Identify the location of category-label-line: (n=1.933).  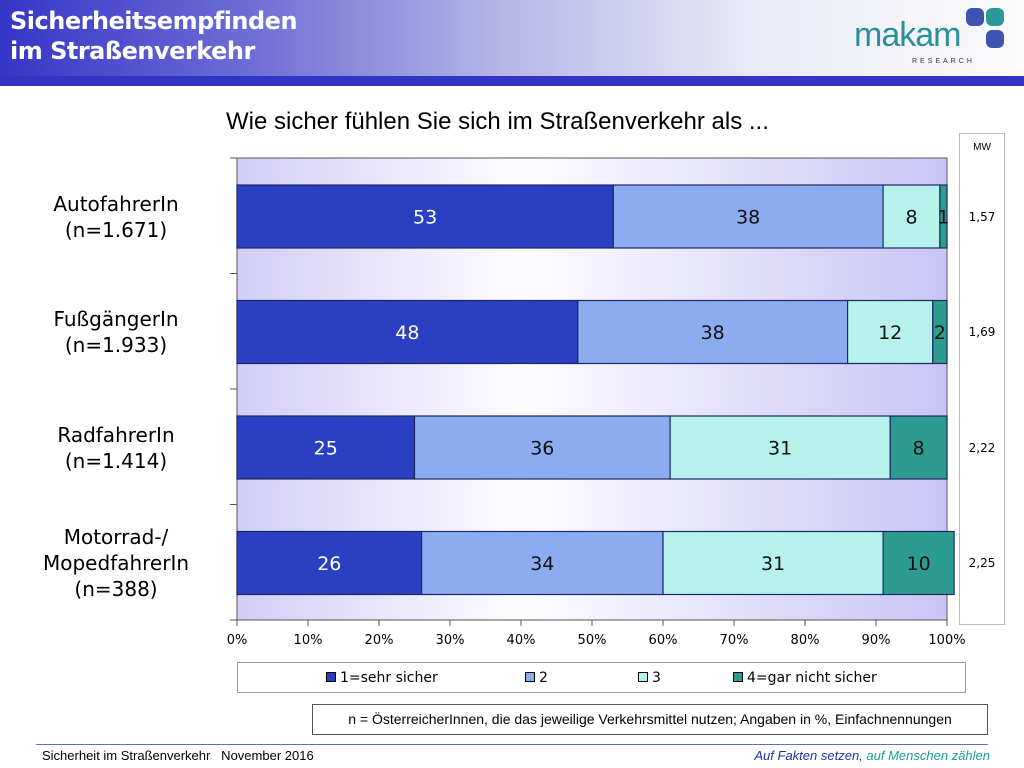
(116, 345).